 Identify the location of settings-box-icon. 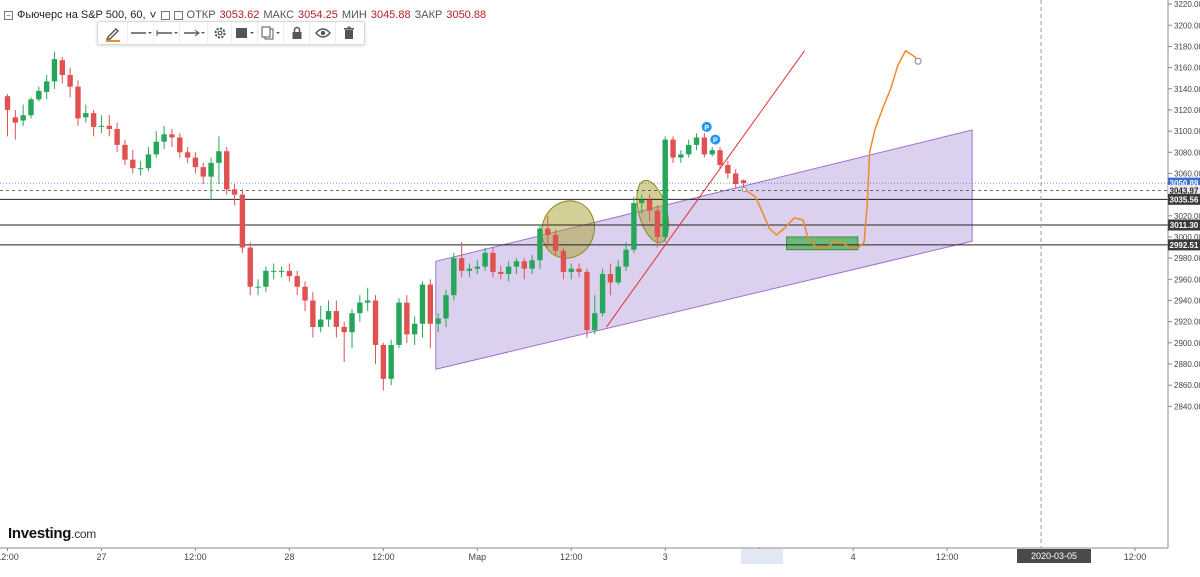
(165, 15).